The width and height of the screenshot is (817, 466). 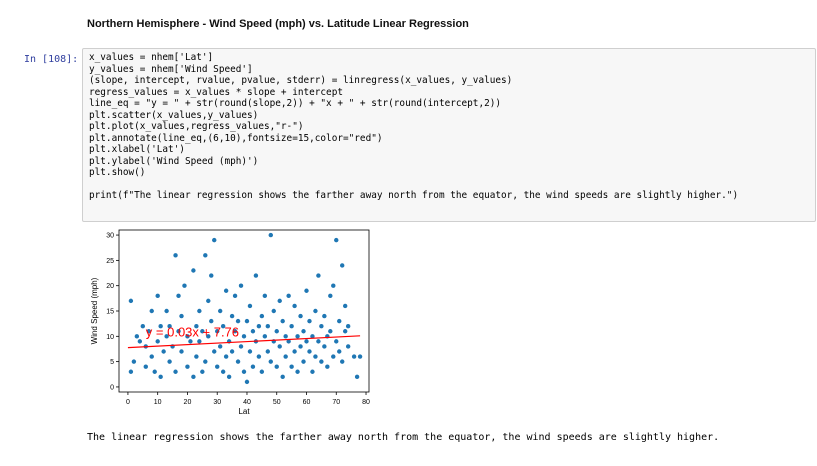 I want to click on y-tick-label: 0, so click(x=112, y=387).